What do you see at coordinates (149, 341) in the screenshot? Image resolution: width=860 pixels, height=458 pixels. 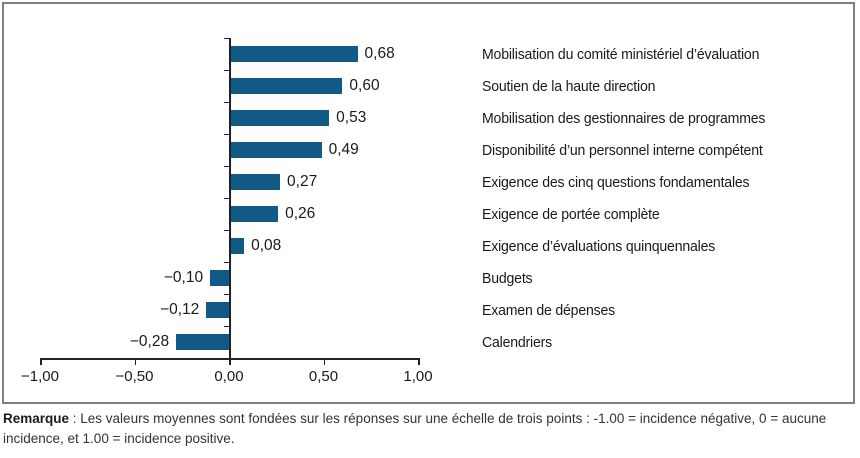 I see `bar-value-label: −0,28` at bounding box center [149, 341].